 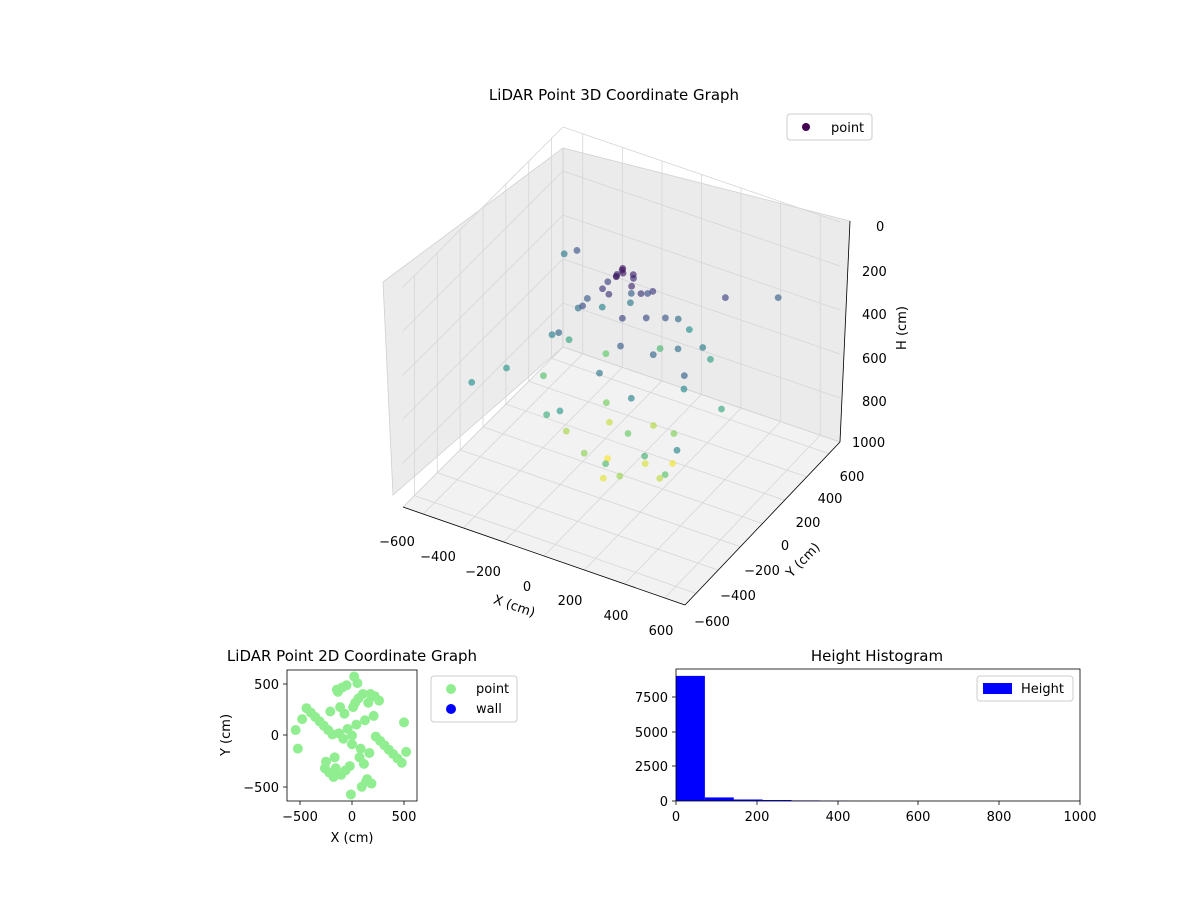 What do you see at coordinates (874, 359) in the screenshot?
I see `z-tick-label: 600` at bounding box center [874, 359].